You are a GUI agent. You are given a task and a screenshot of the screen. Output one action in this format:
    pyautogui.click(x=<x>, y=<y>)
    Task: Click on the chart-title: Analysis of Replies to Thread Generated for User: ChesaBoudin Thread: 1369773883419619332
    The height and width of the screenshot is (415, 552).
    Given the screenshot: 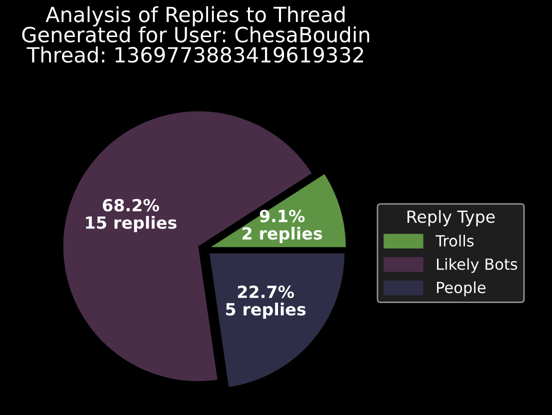 What is the action you would take?
    pyautogui.click(x=196, y=34)
    